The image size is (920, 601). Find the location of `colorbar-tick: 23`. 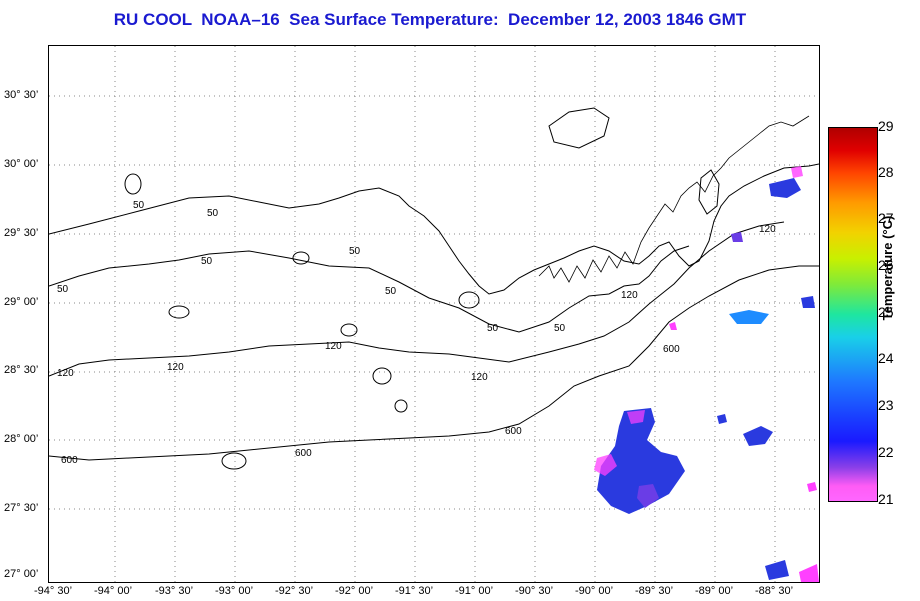

colorbar-tick: 23 is located at coordinates (886, 405).